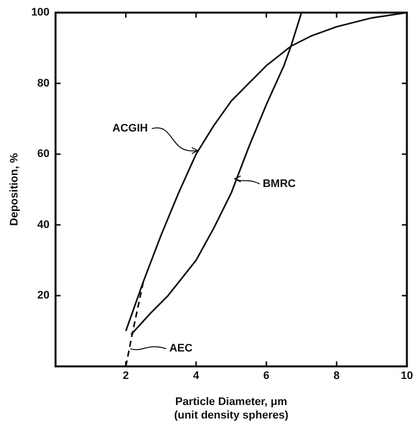 This screenshot has width=416, height=430. What do you see at coordinates (40, 12) in the screenshot?
I see `y-tick-label: 100` at bounding box center [40, 12].